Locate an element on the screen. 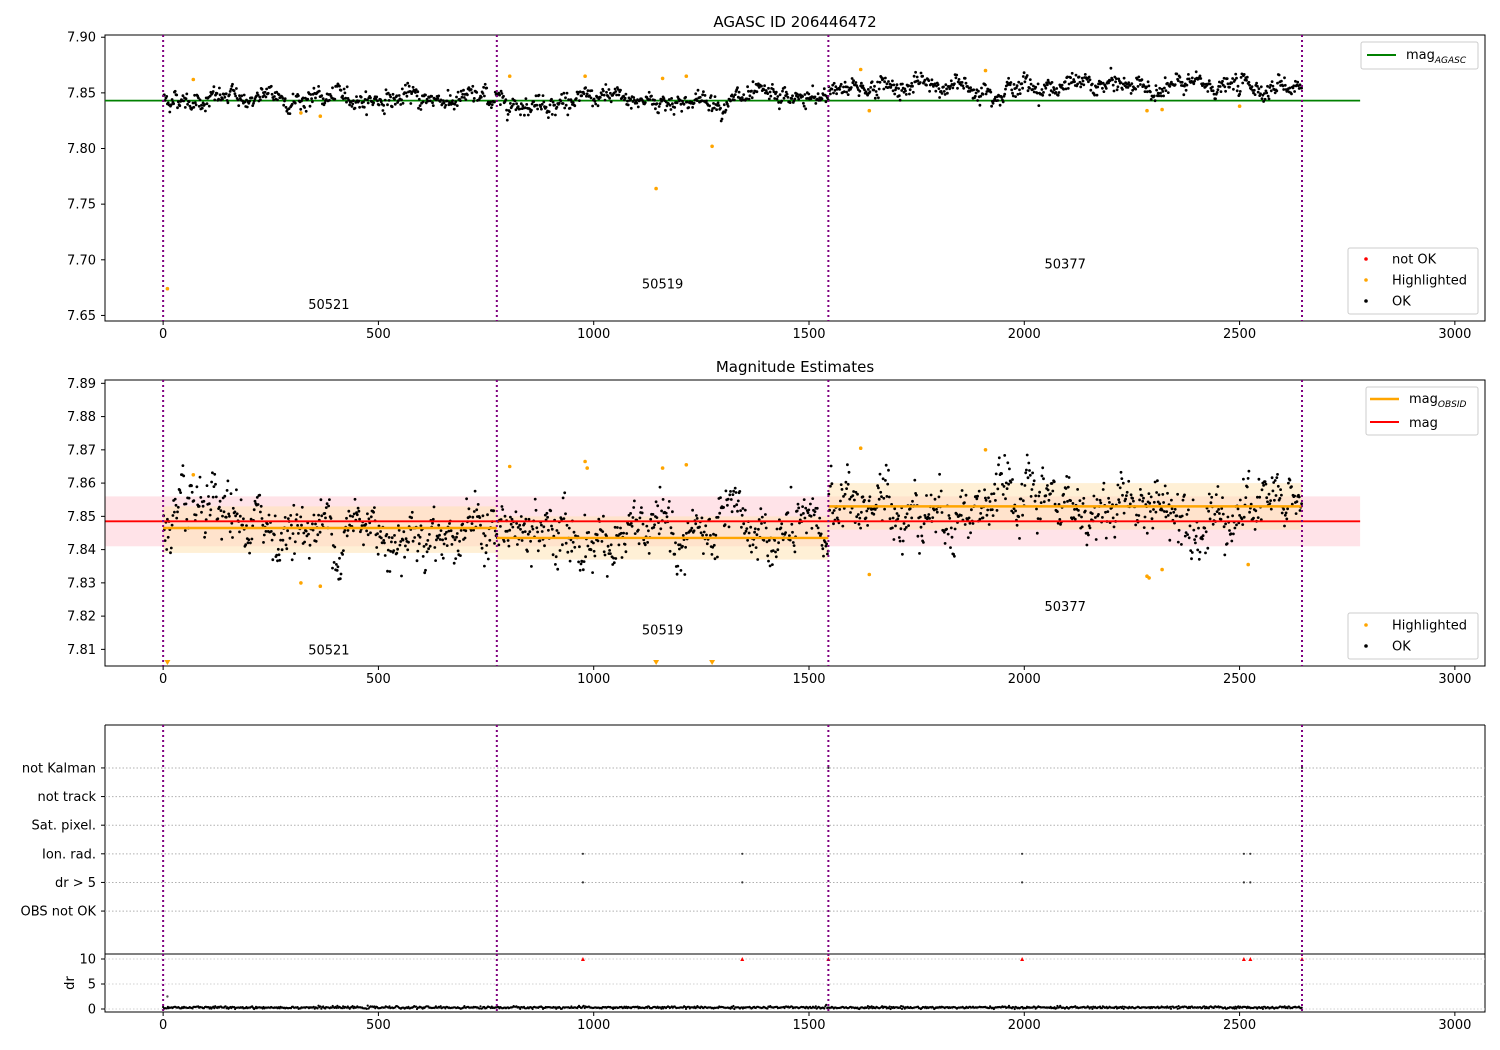 Image resolution: width=1500 pixels, height=1050 pixels. y-tick-label: 7.87 is located at coordinates (81, 450).